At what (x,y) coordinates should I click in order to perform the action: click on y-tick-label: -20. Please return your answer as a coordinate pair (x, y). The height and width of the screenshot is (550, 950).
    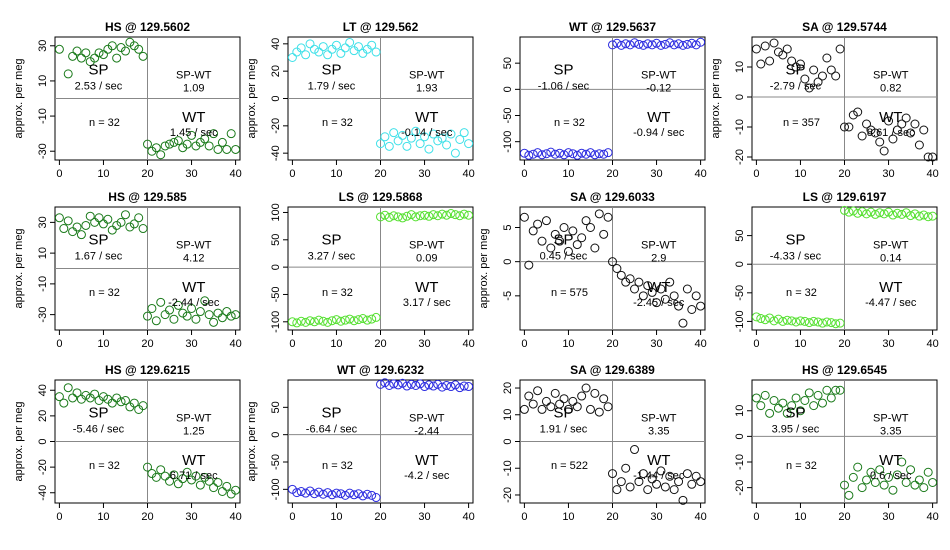
    Looking at the image, I should click on (740, 488).